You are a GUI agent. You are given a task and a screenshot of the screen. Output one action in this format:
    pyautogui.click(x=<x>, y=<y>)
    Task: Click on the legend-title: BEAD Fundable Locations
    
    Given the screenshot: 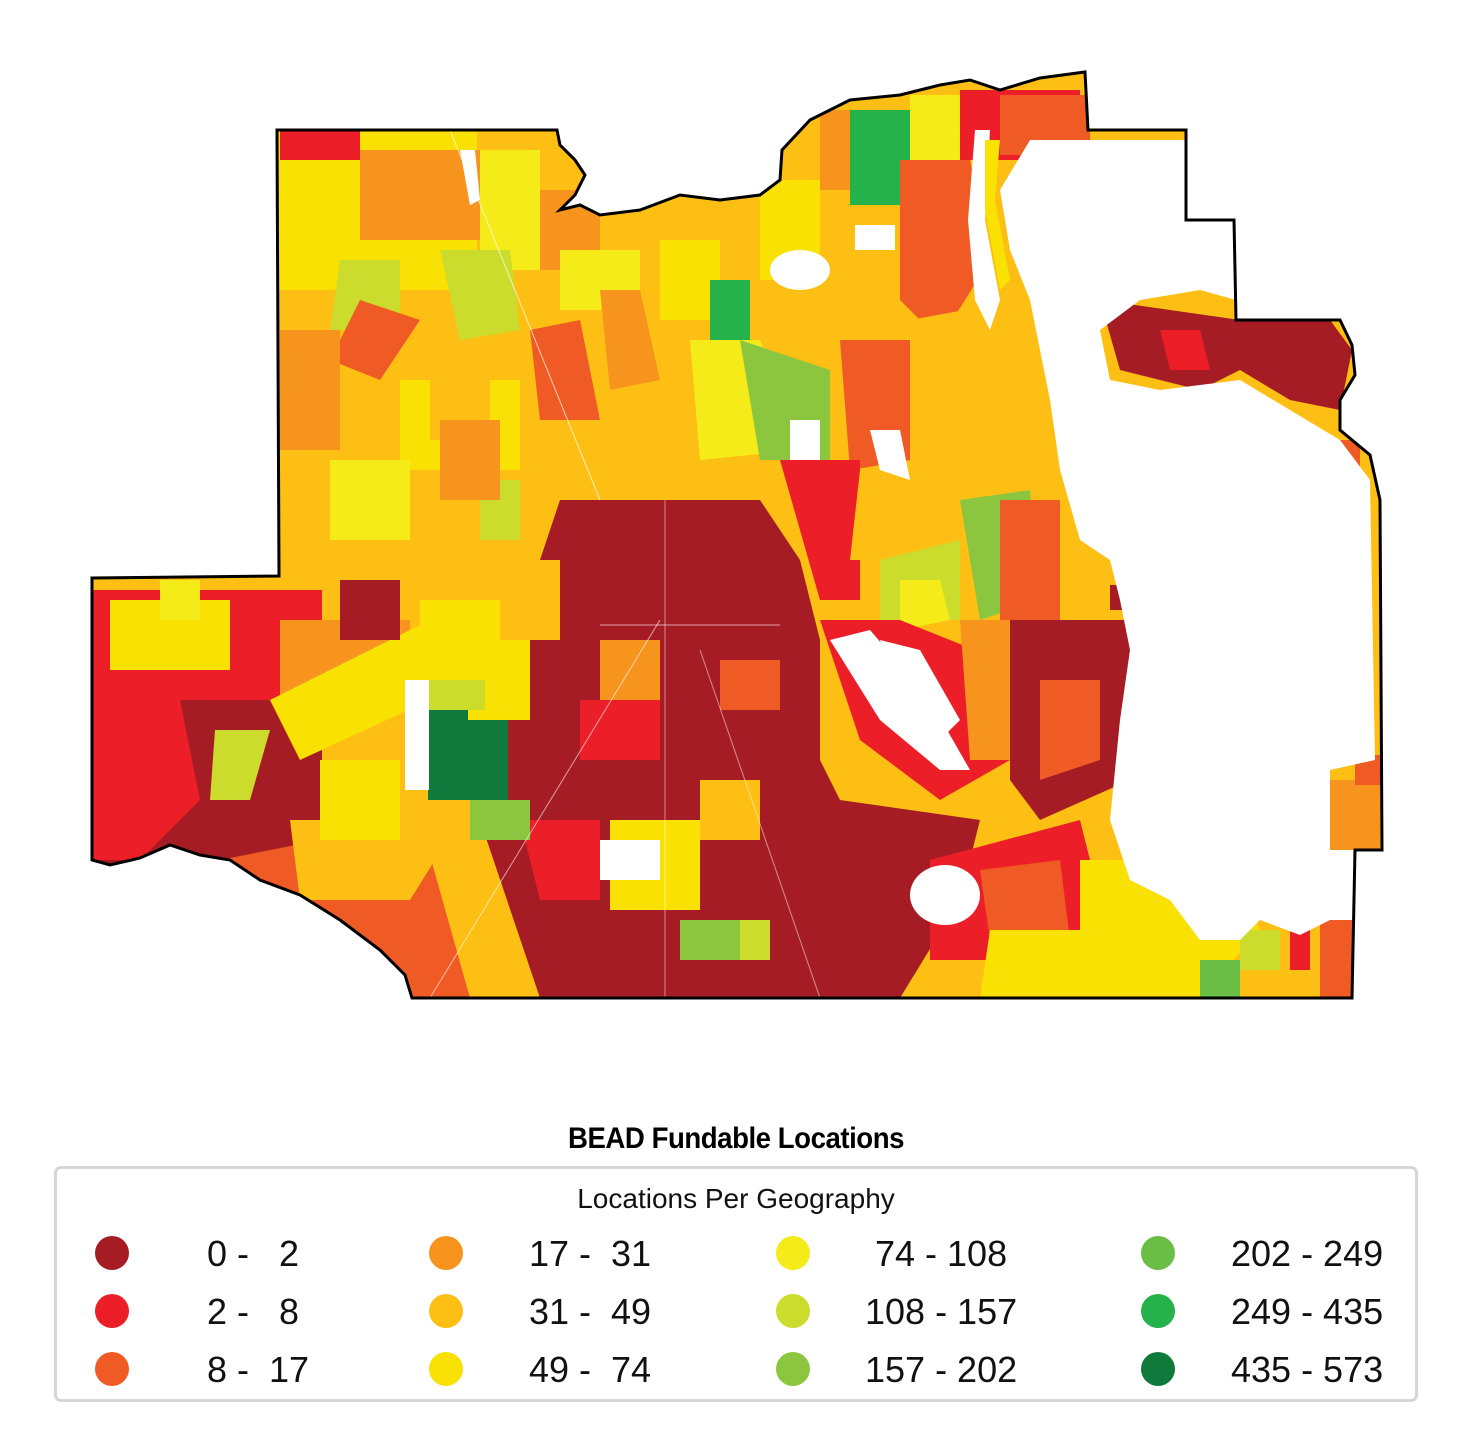 What is the action you would take?
    pyautogui.click(x=736, y=1138)
    